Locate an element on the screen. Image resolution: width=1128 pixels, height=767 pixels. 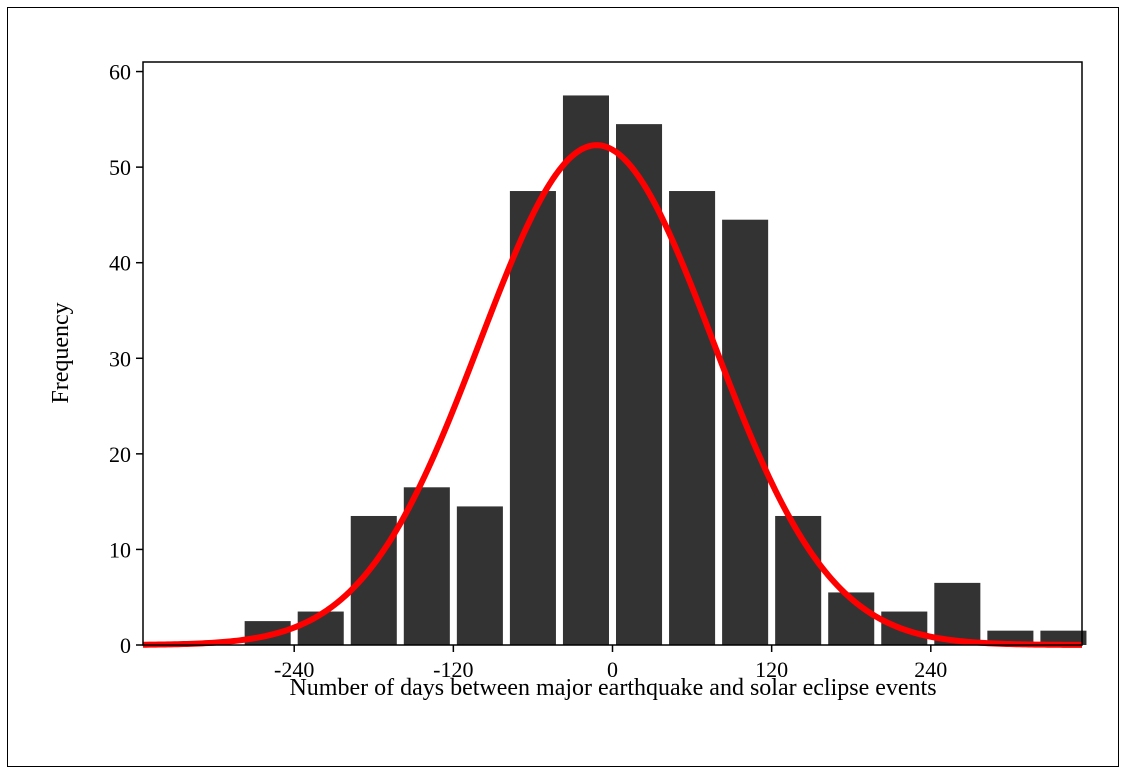
y-tick-label: 40 is located at coordinates (120, 263).